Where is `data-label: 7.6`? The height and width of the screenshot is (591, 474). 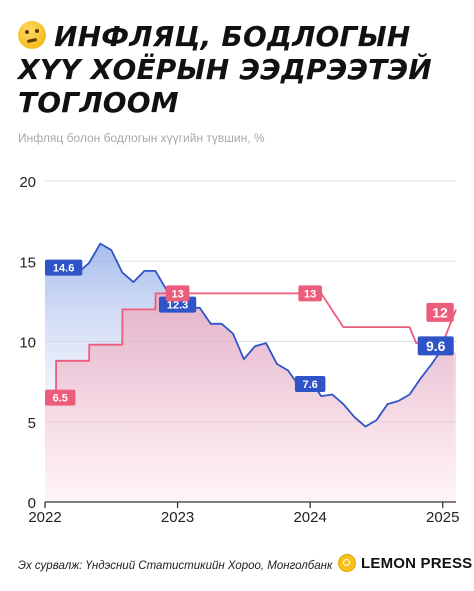
data-label: 7.6 is located at coordinates (310, 385).